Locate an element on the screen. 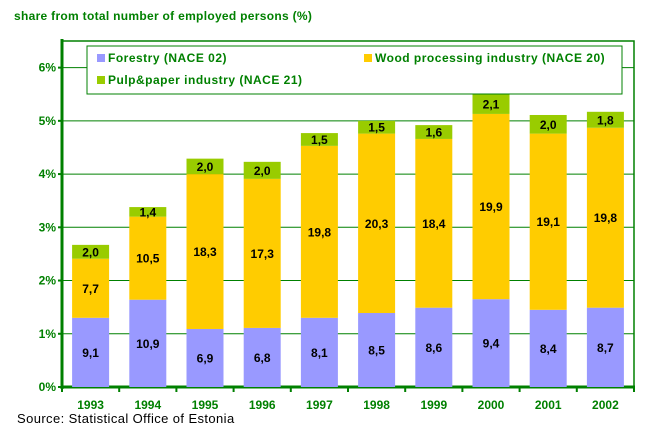 This screenshot has height=443, width=657. x-tick-label: 1993 is located at coordinates (90, 405).